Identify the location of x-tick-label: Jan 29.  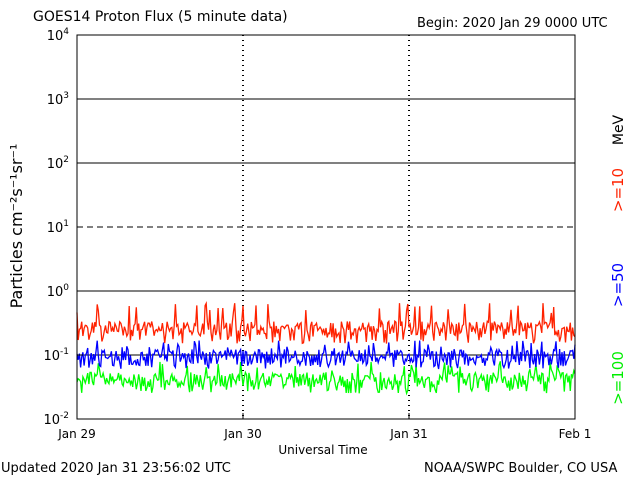
(76, 434).